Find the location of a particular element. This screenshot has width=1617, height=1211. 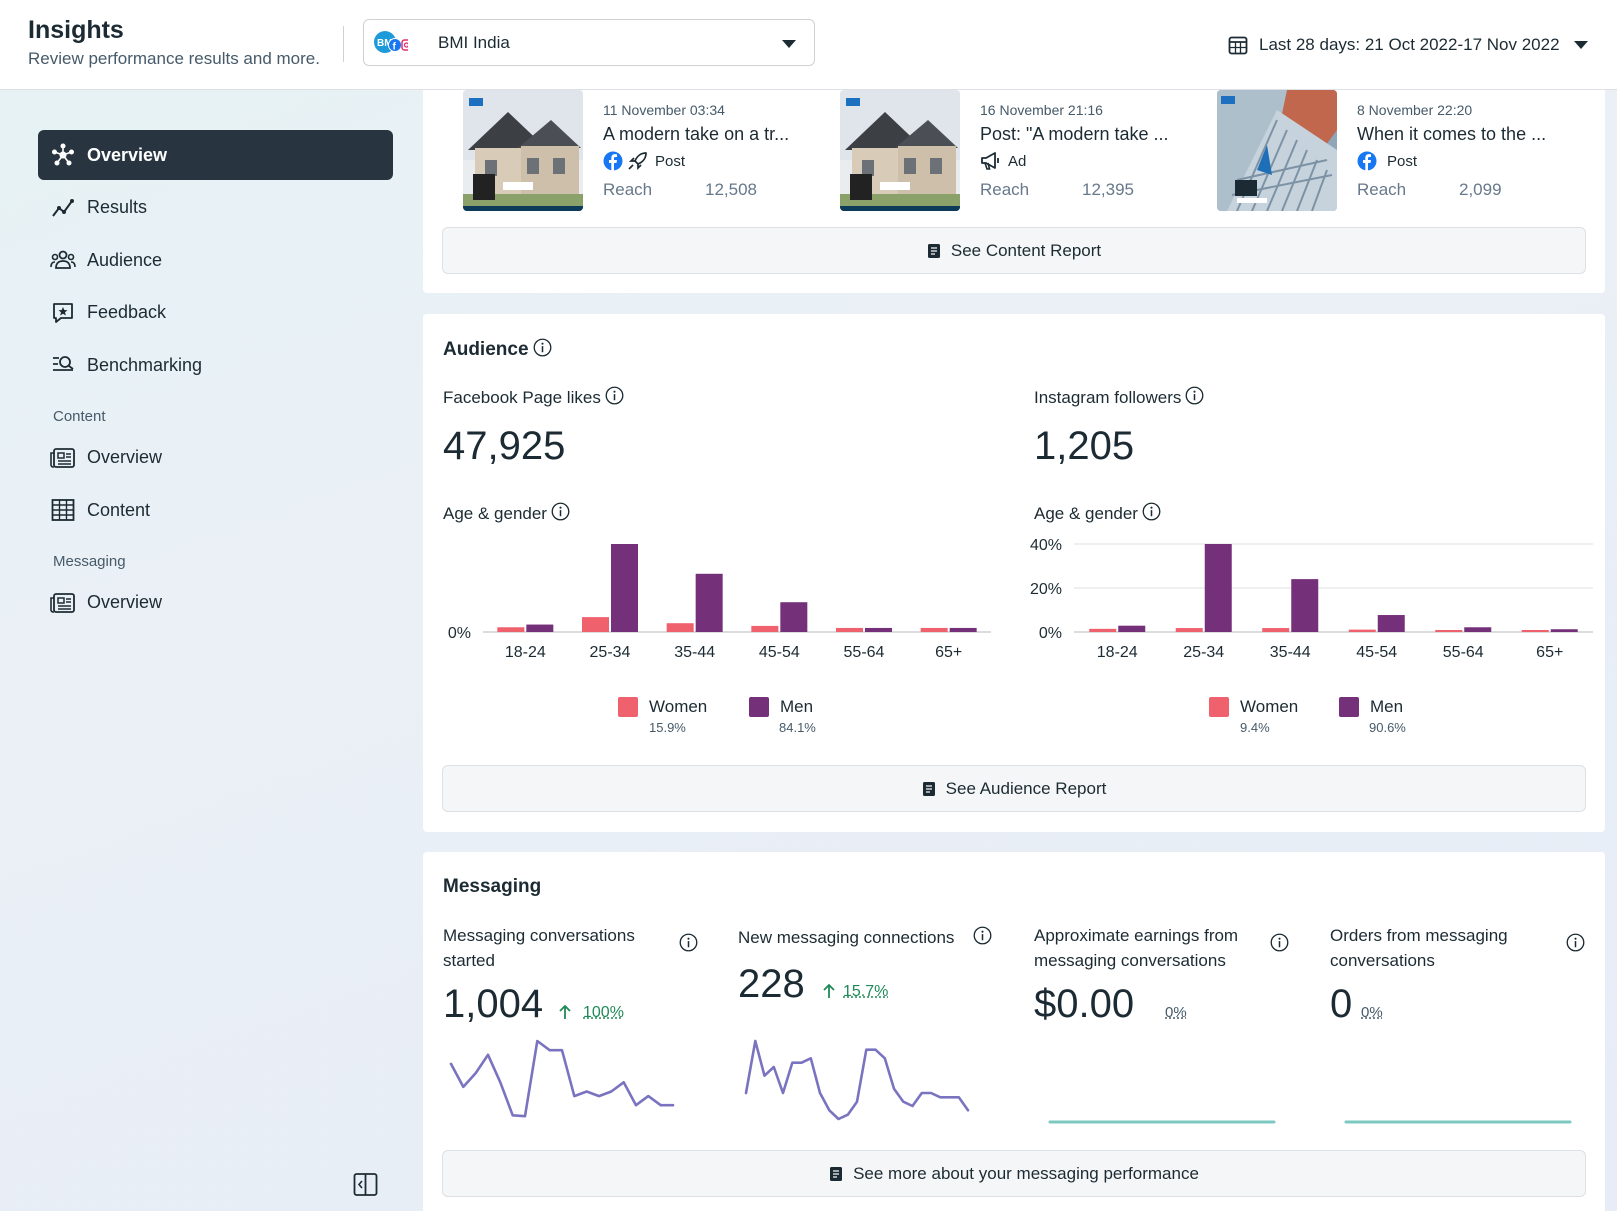

date-range-label: Last 28 days: 21 Oct 2022-17 Nov 2022 is located at coordinates (1409, 44).